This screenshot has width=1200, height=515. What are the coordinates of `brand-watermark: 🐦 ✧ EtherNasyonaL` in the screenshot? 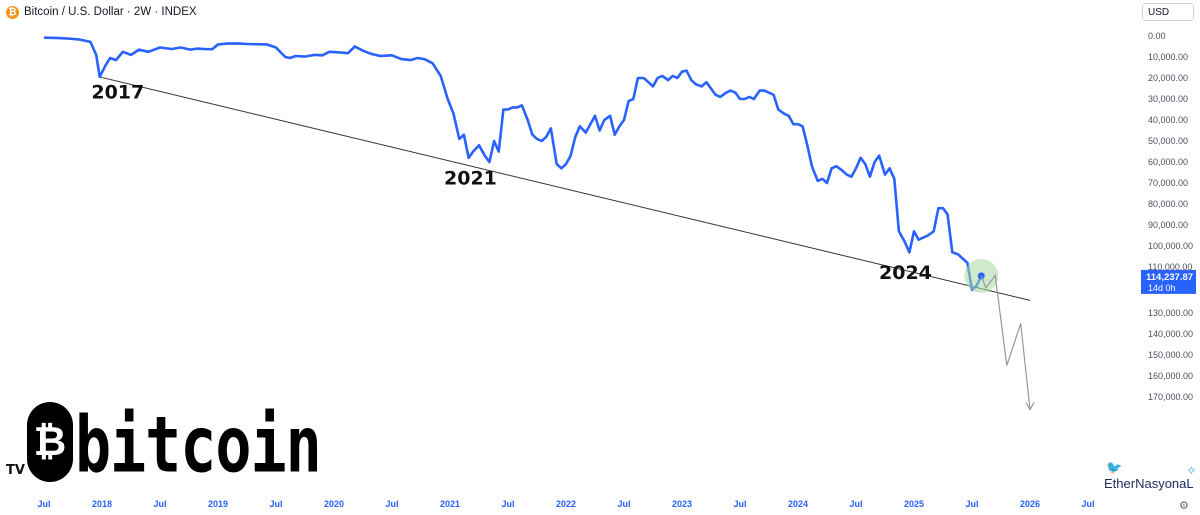 It's located at (1150, 478).